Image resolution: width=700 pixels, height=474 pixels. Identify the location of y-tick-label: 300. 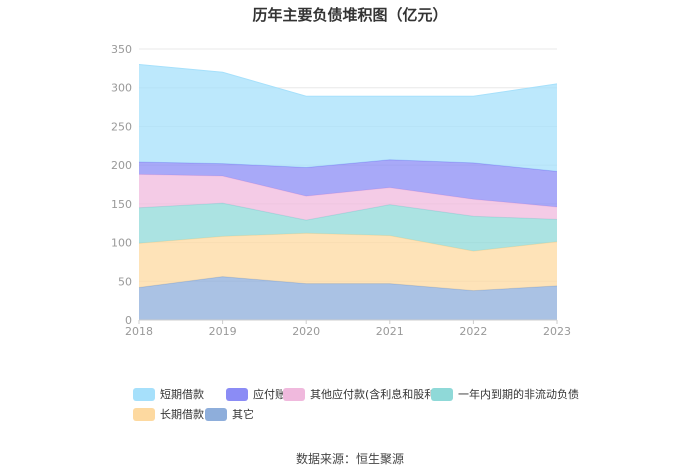
(121, 88).